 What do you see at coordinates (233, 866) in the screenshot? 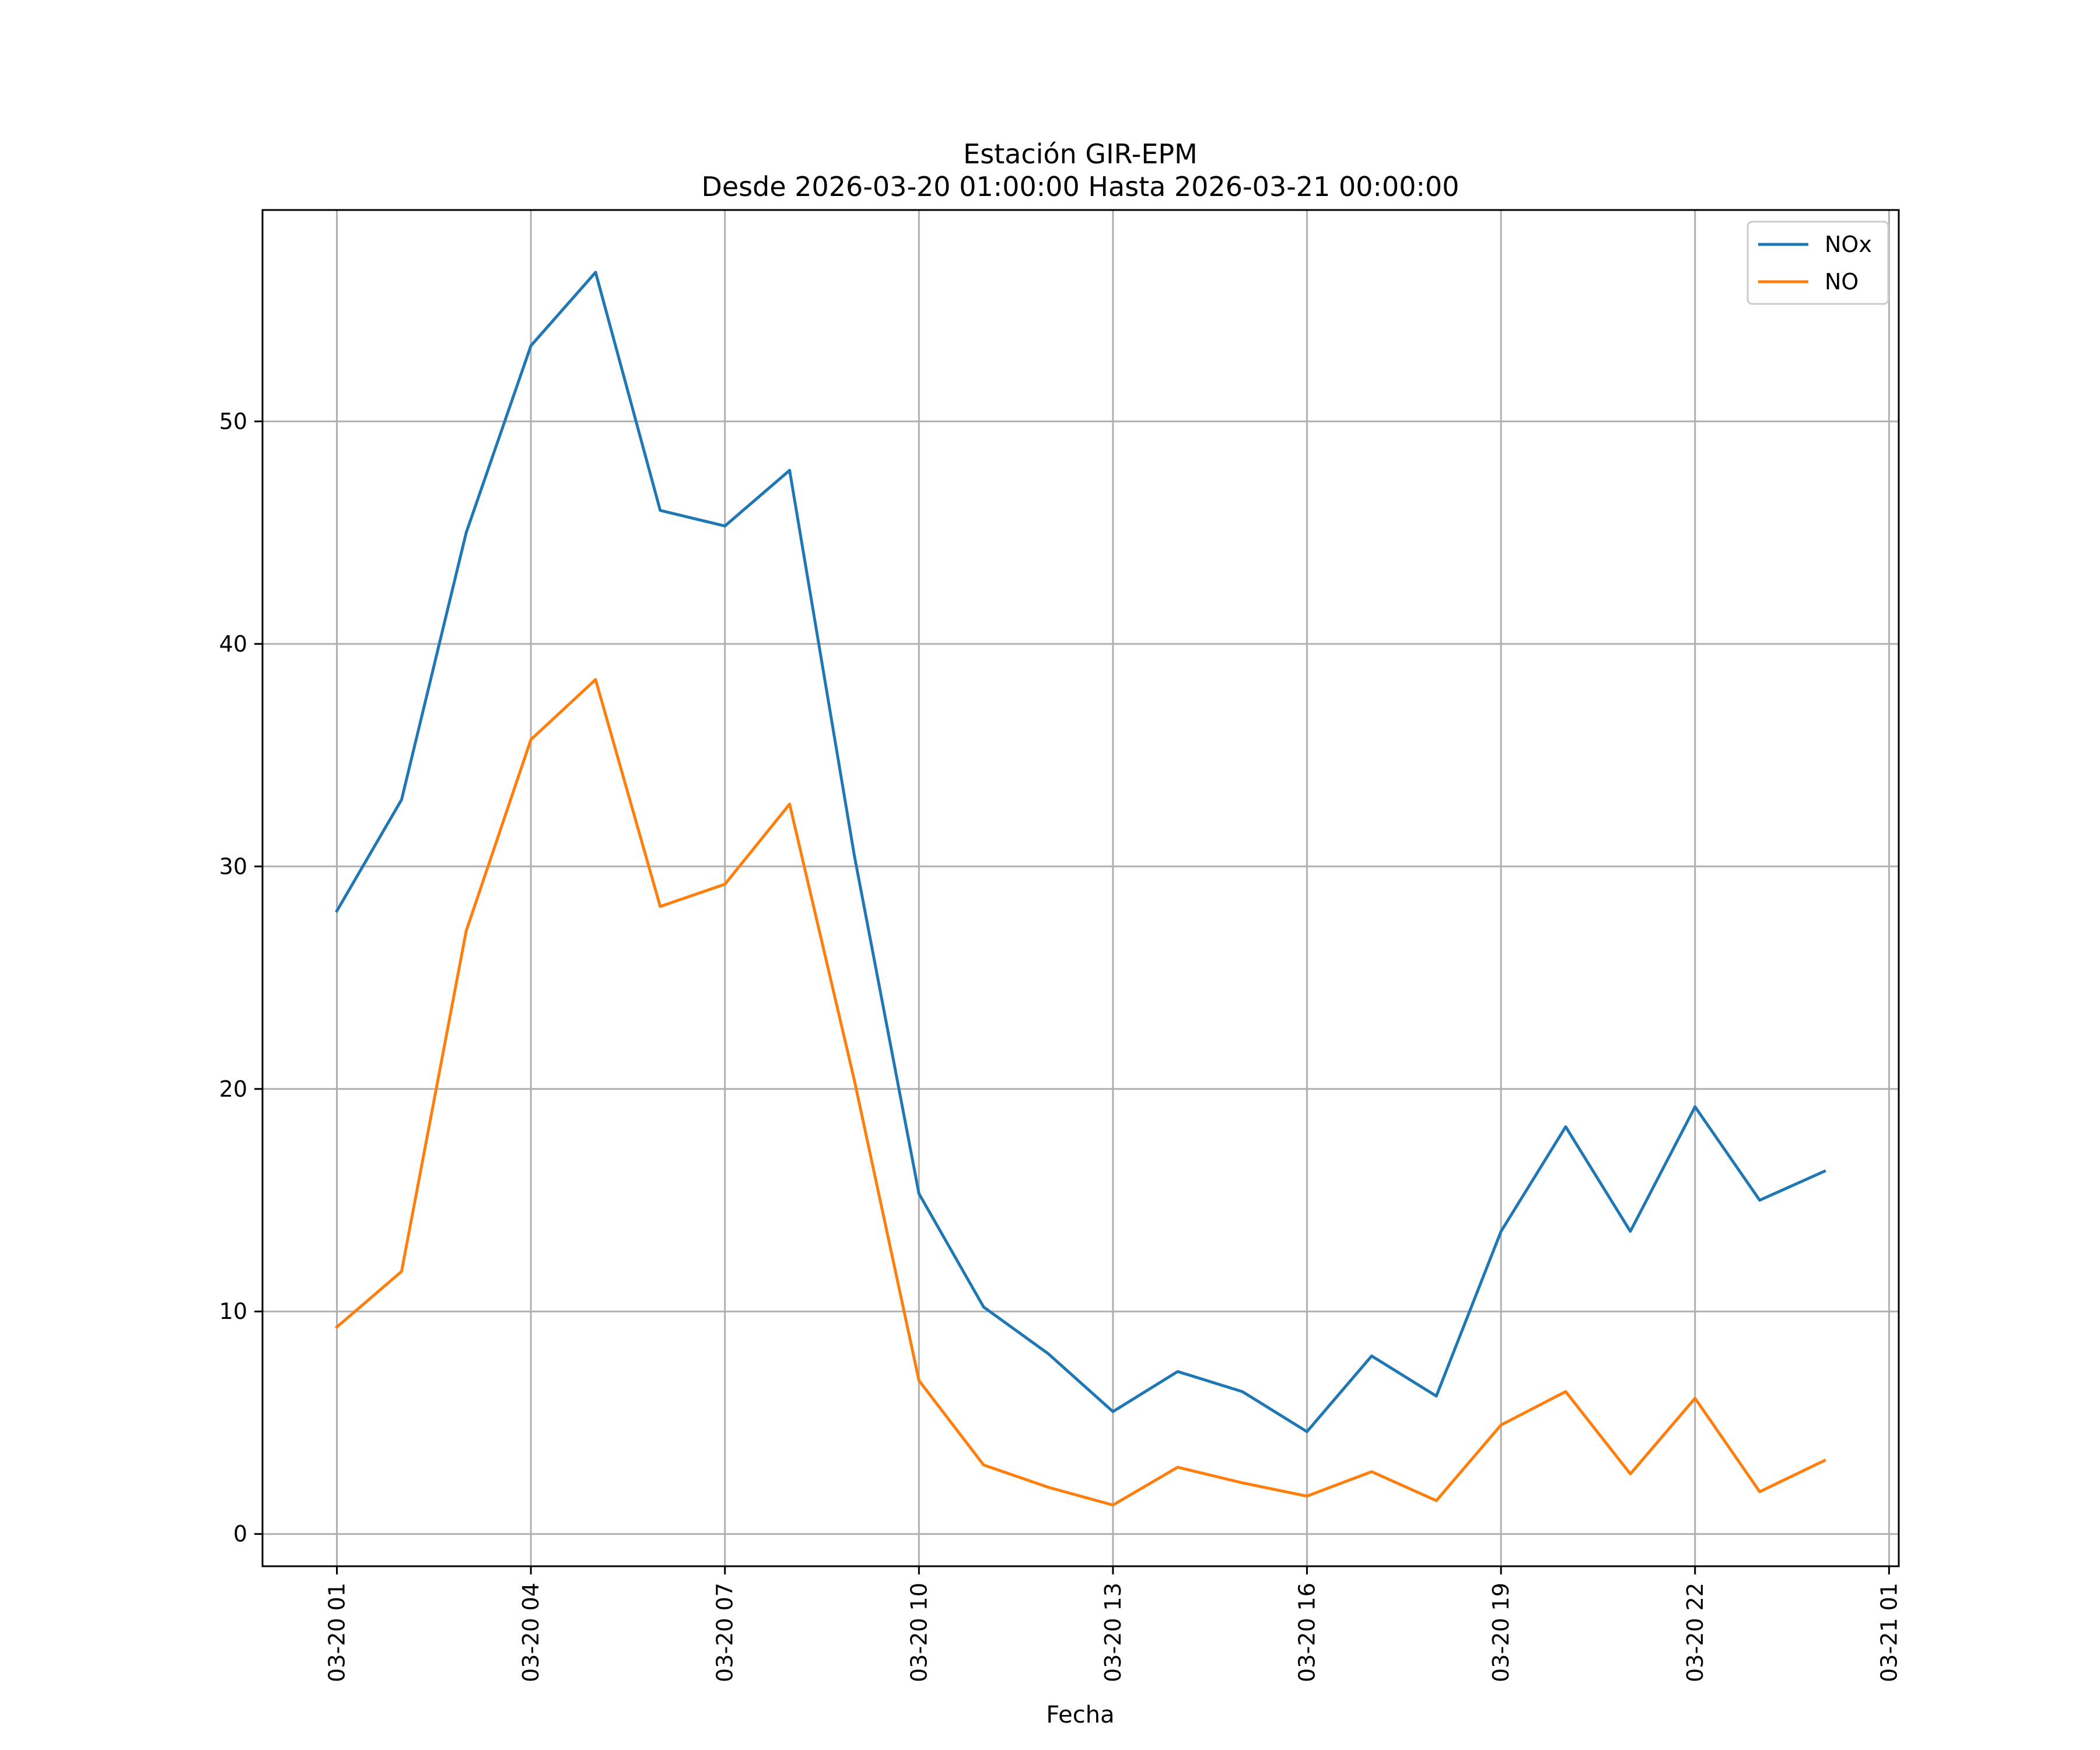
I see `y-tick-label: 30` at bounding box center [233, 866].